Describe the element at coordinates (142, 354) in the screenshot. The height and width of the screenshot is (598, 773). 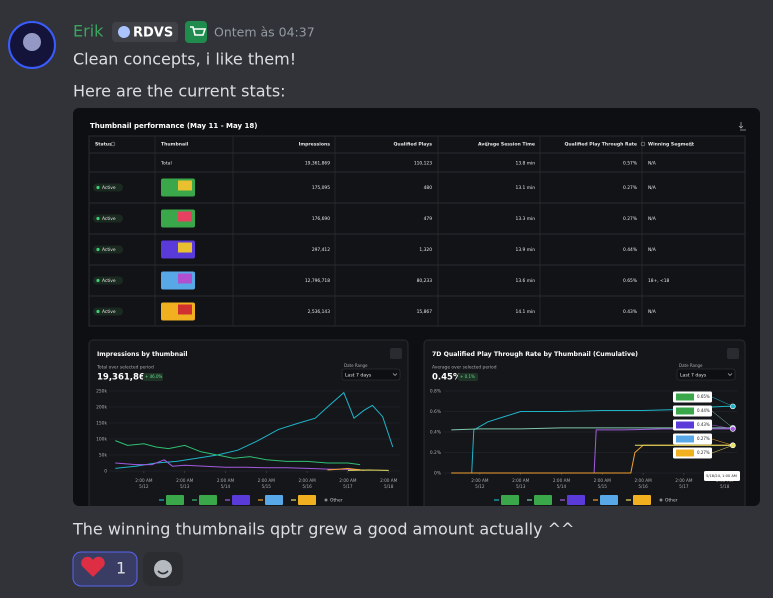
I see `chart-title: Impressions by thumbnail` at that location.